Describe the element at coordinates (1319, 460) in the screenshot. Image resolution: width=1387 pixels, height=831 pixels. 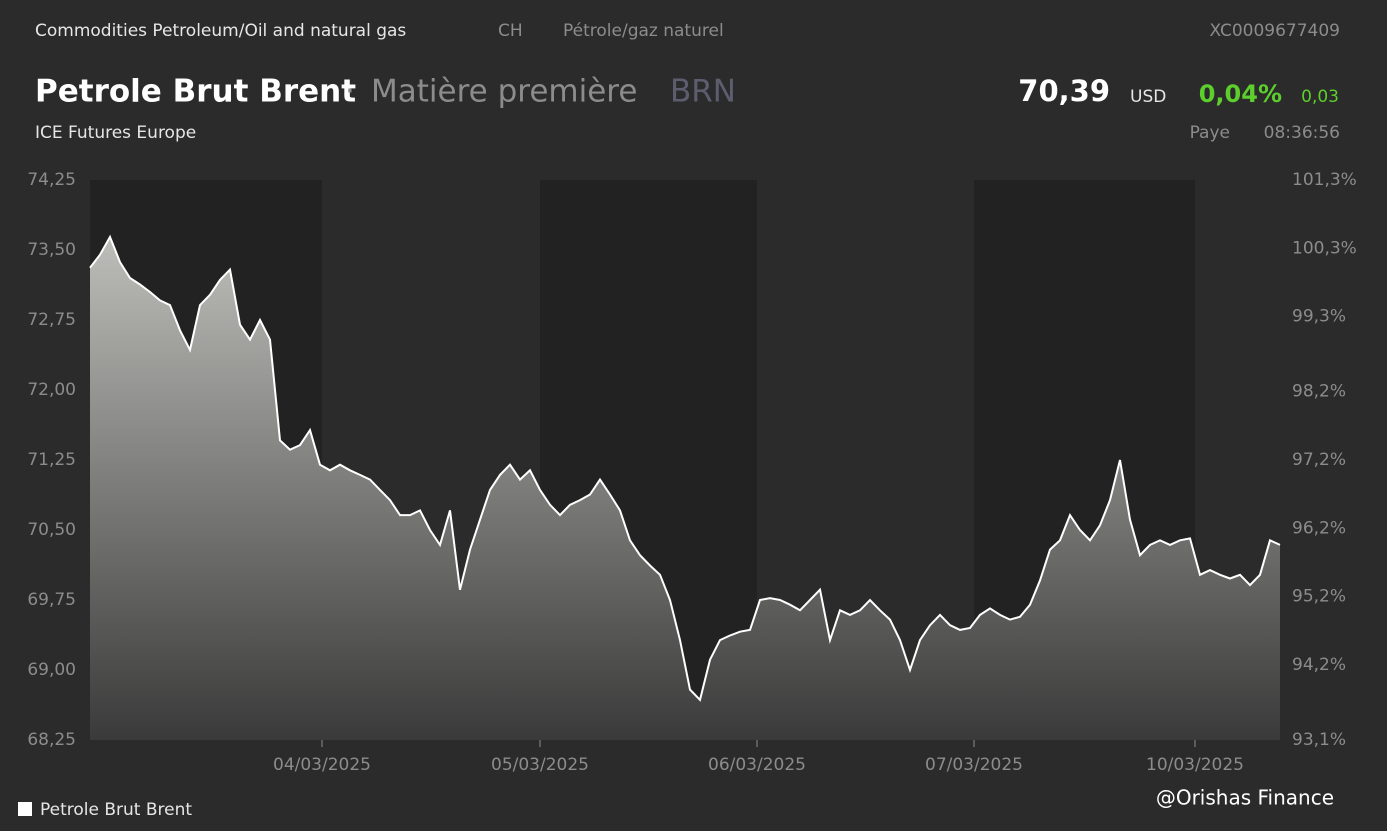
I see `y2-tick-label: 97,2%` at that location.